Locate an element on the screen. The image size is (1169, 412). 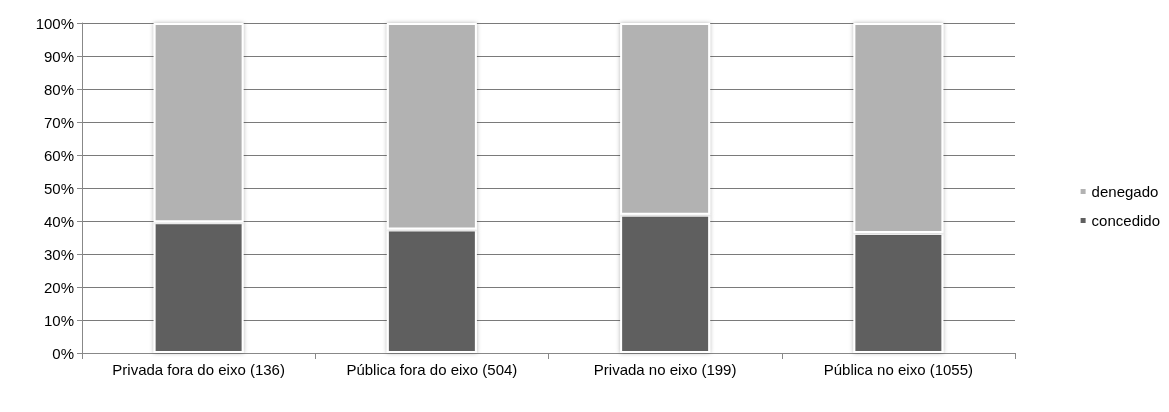
y-tick-label: 100% is located at coordinates (54, 23).